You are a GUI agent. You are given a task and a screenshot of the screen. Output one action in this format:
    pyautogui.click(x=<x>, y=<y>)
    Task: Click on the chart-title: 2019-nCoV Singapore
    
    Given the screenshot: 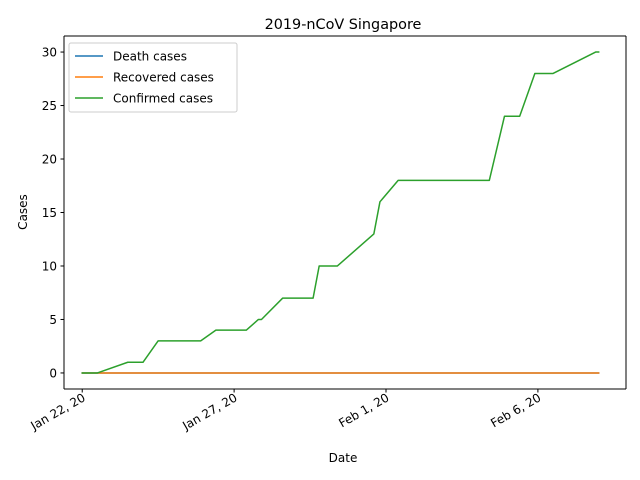 What is the action you would take?
    pyautogui.click(x=343, y=25)
    